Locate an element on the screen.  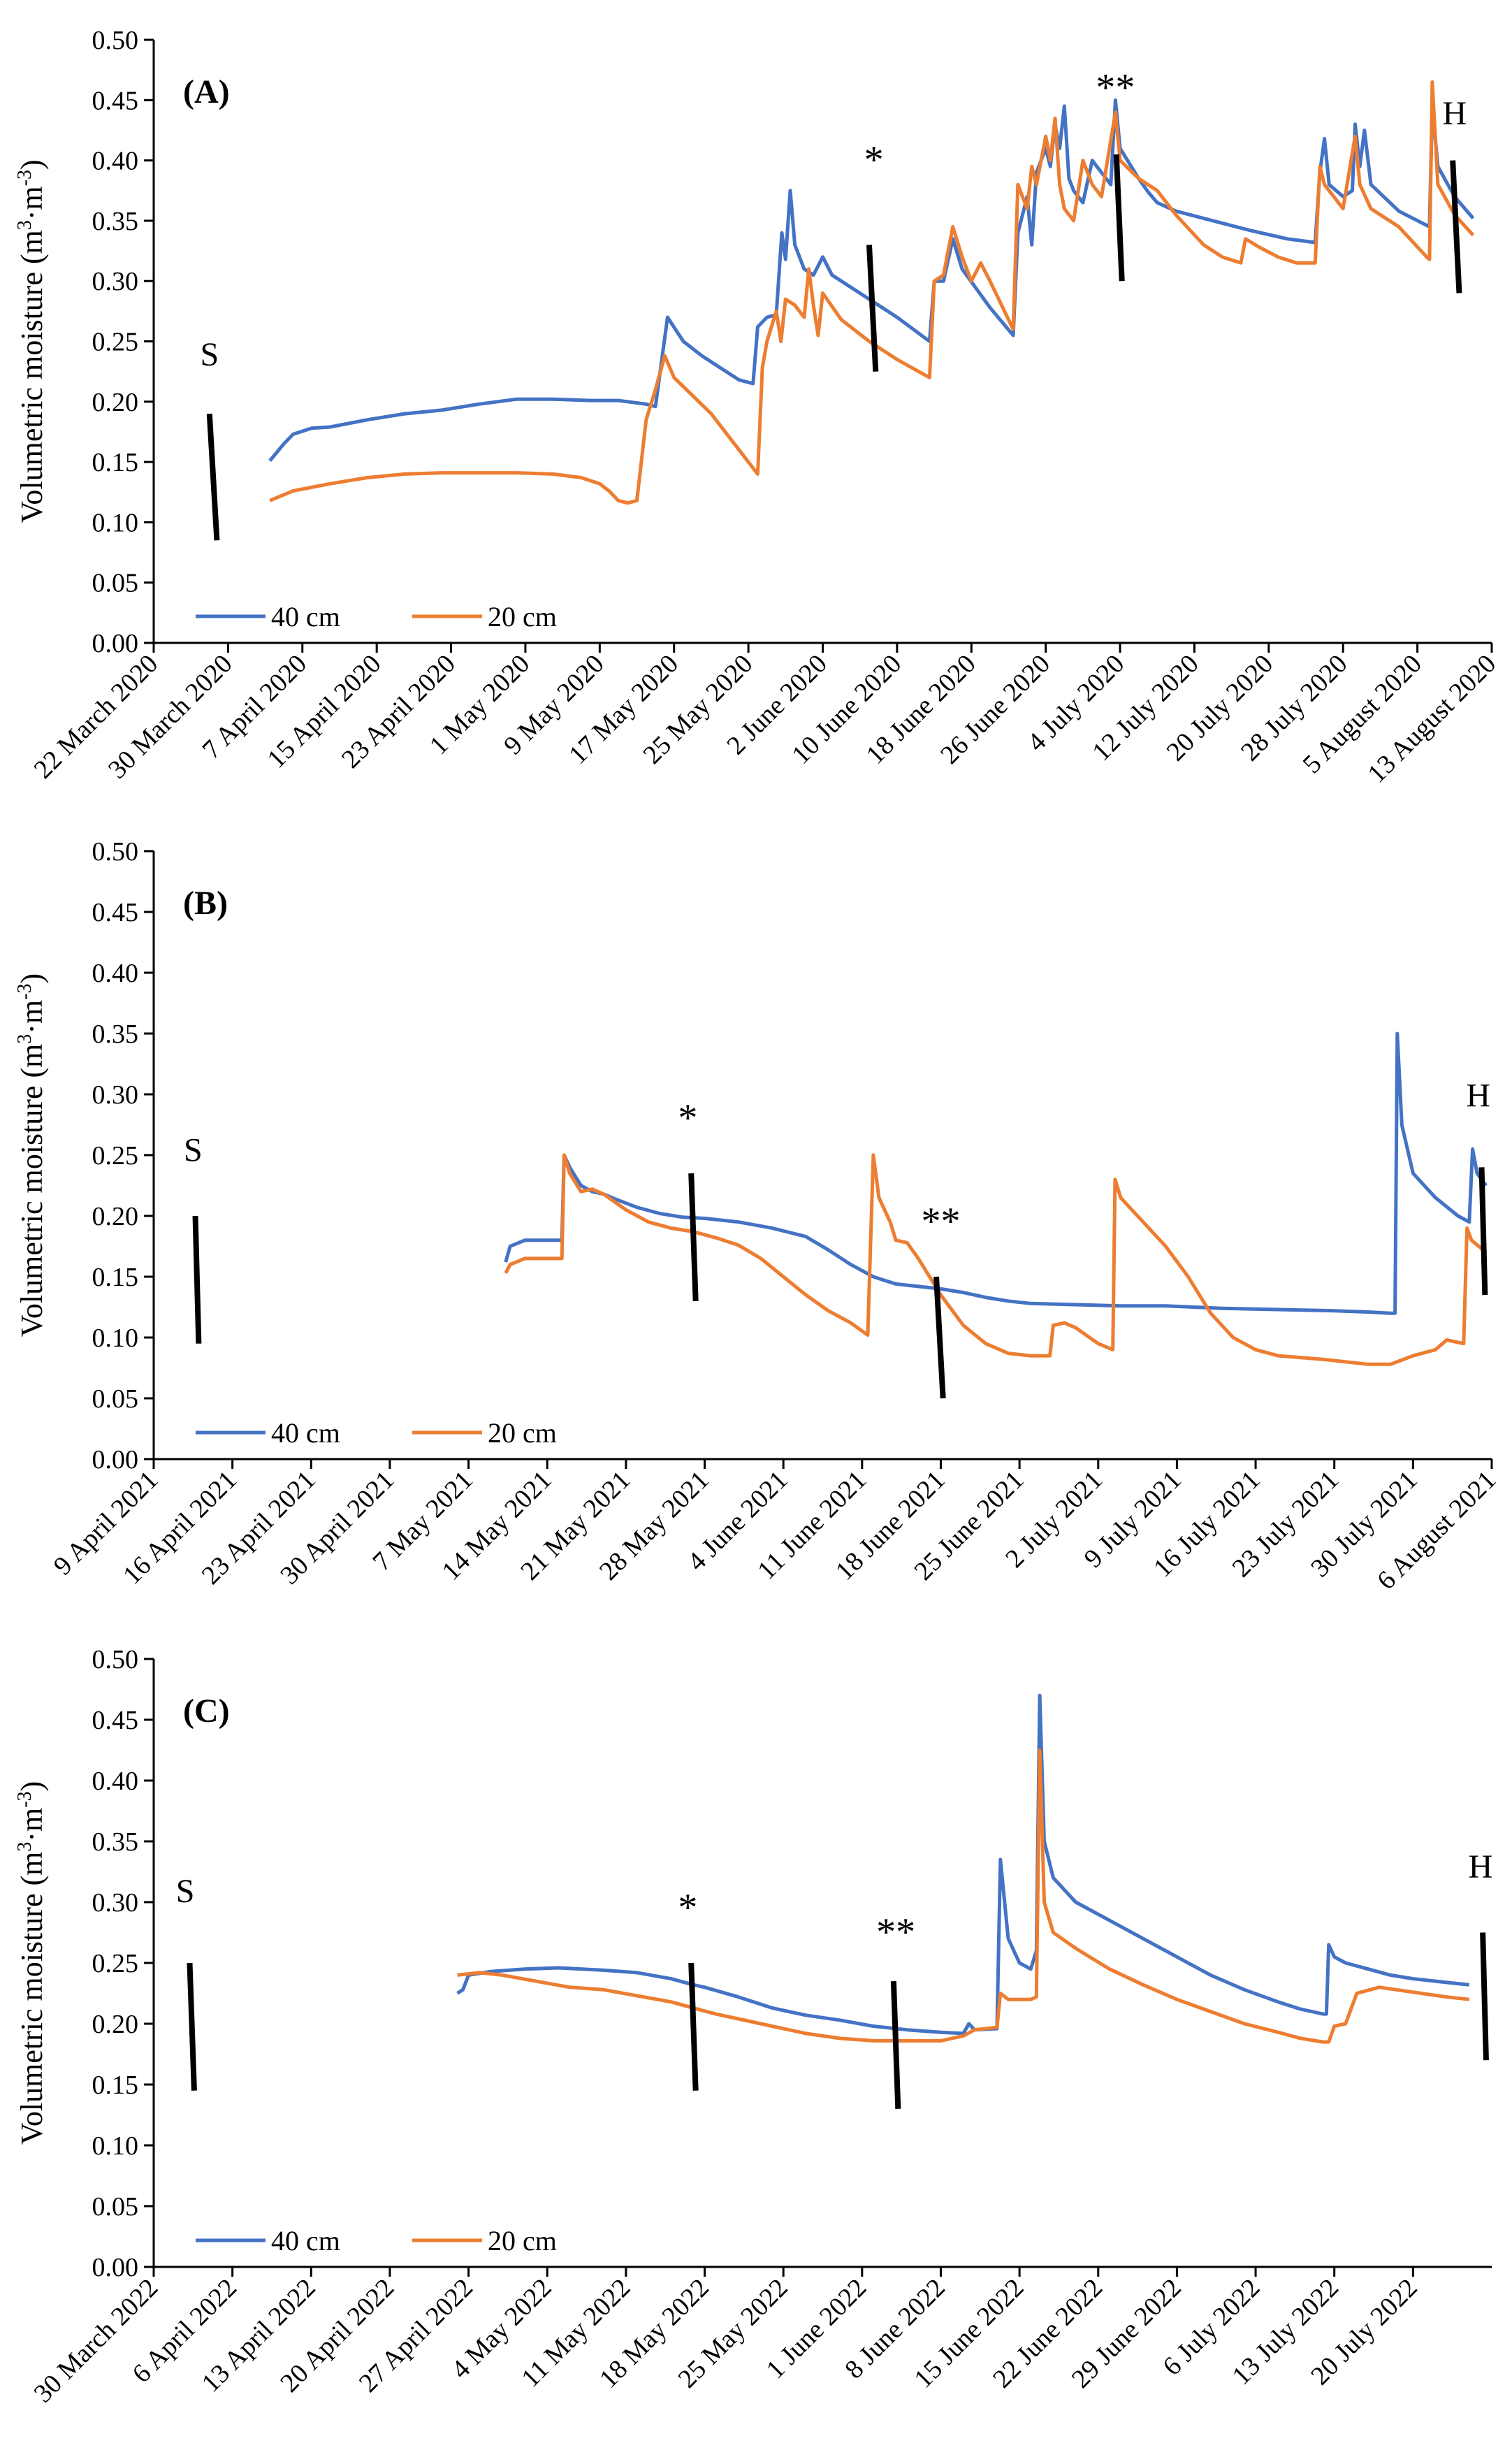
x-tick-label: 13 August 2020 is located at coordinates (1432, 719).